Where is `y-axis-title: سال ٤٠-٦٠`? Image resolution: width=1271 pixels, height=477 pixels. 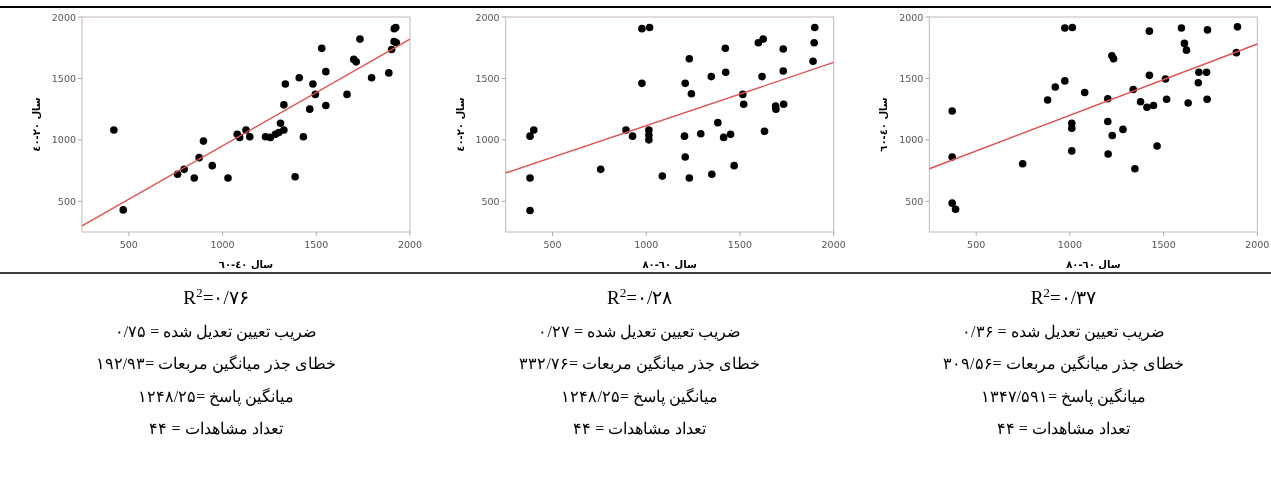
y-axis-title: سال ٤٠-٦٠ is located at coordinates (884, 124).